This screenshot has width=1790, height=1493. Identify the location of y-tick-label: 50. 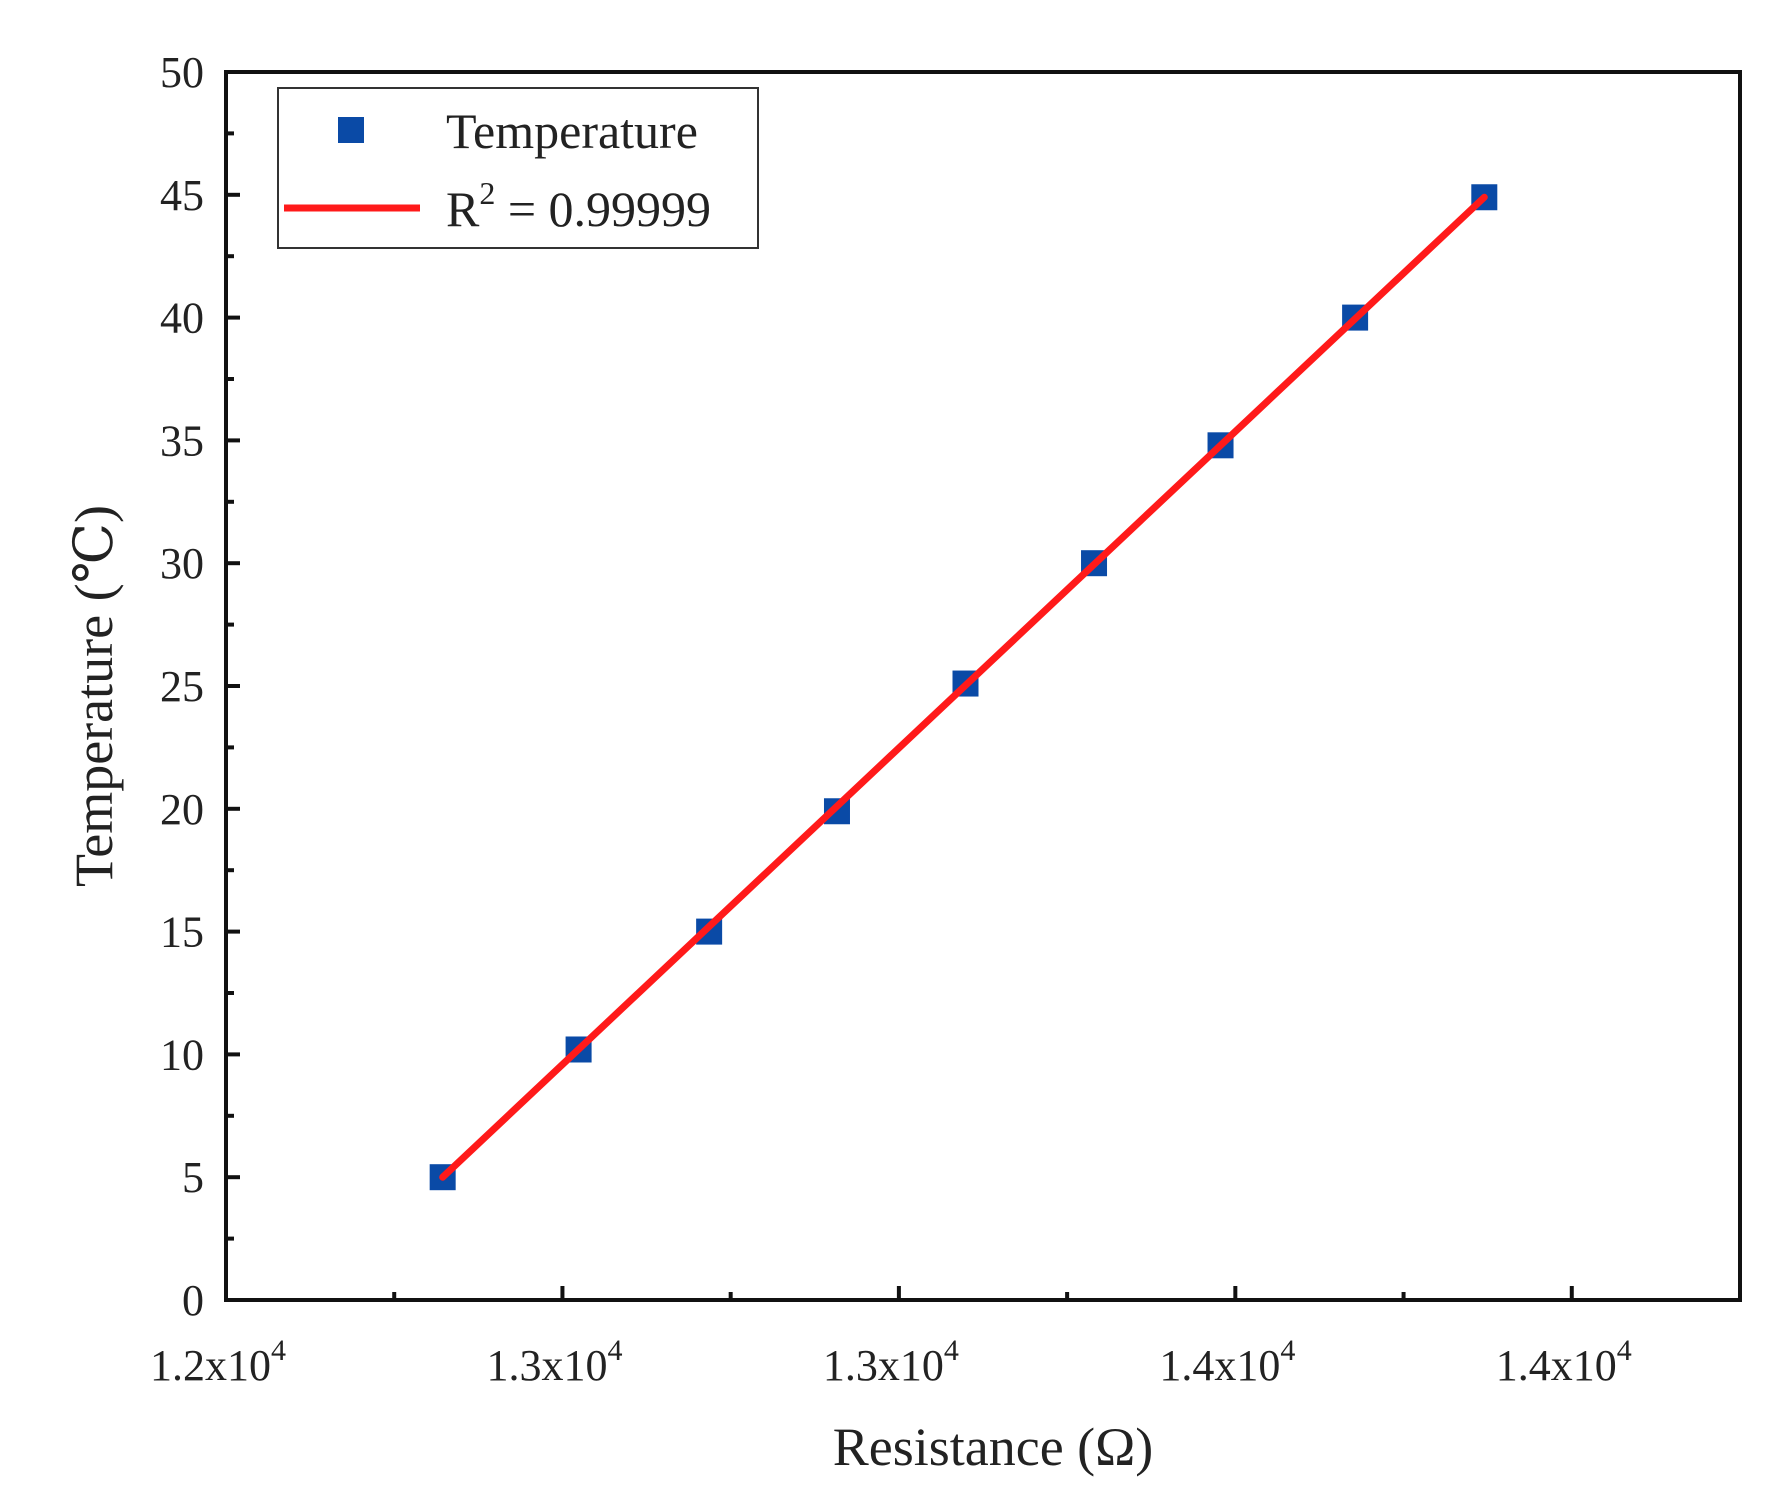
(182, 72).